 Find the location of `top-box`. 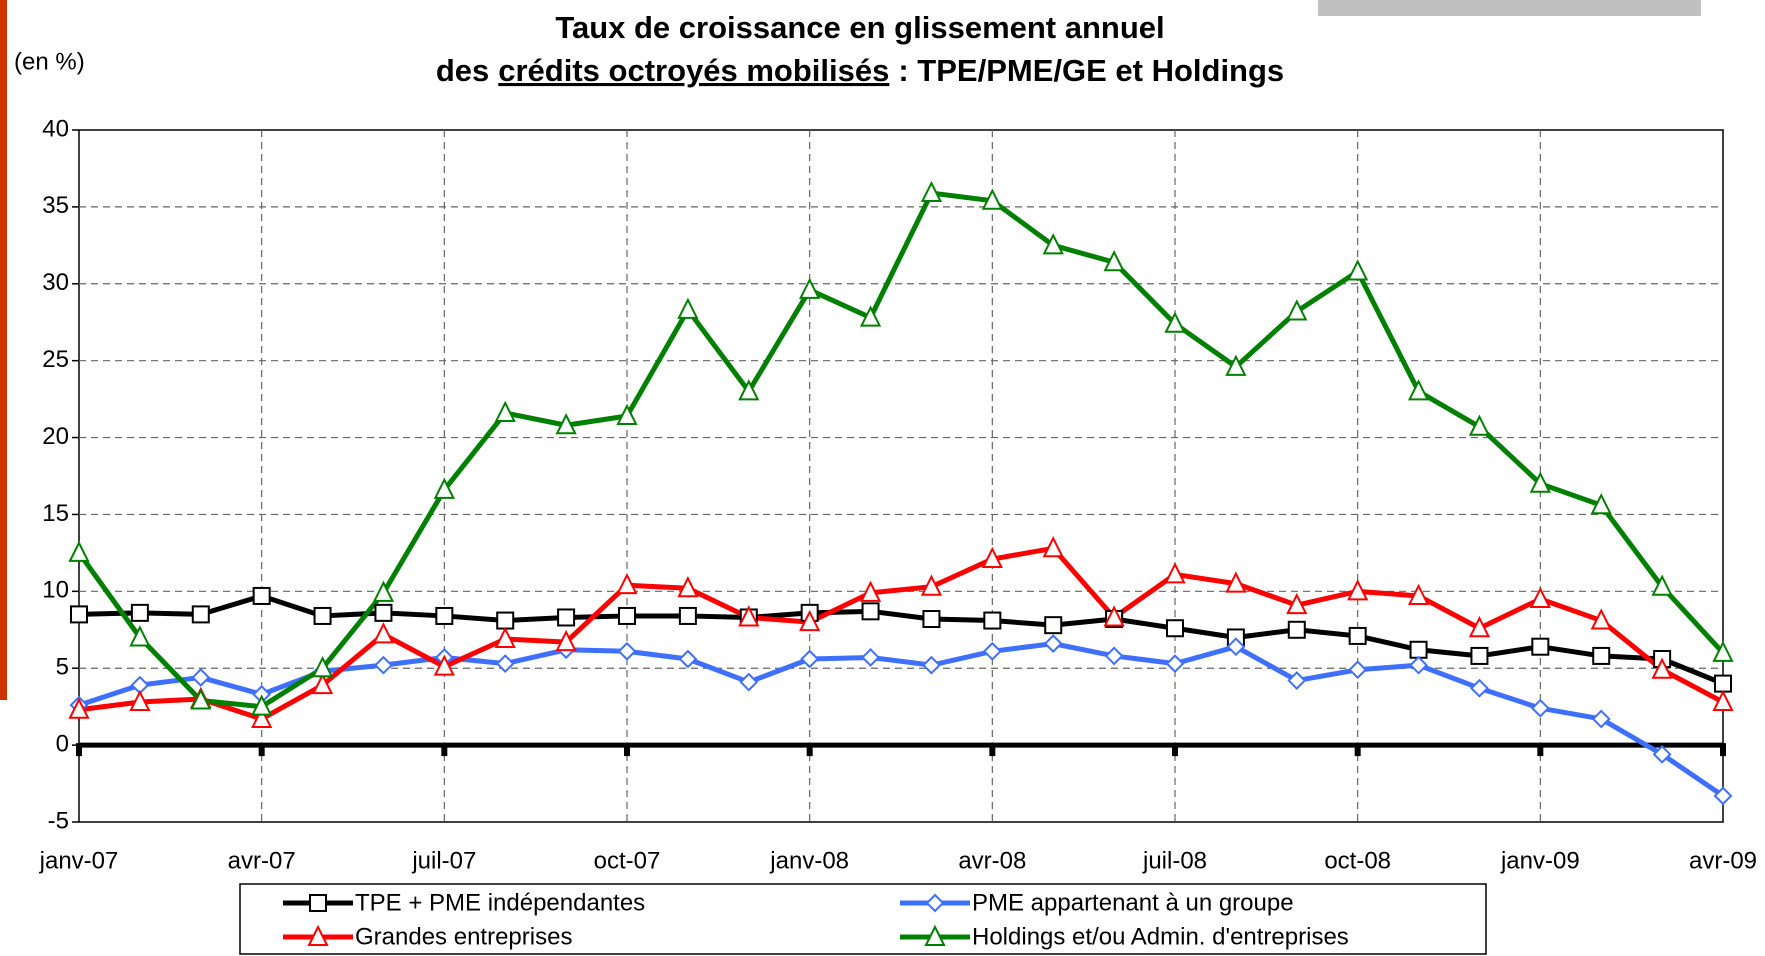

top-box is located at coordinates (1509, 8).